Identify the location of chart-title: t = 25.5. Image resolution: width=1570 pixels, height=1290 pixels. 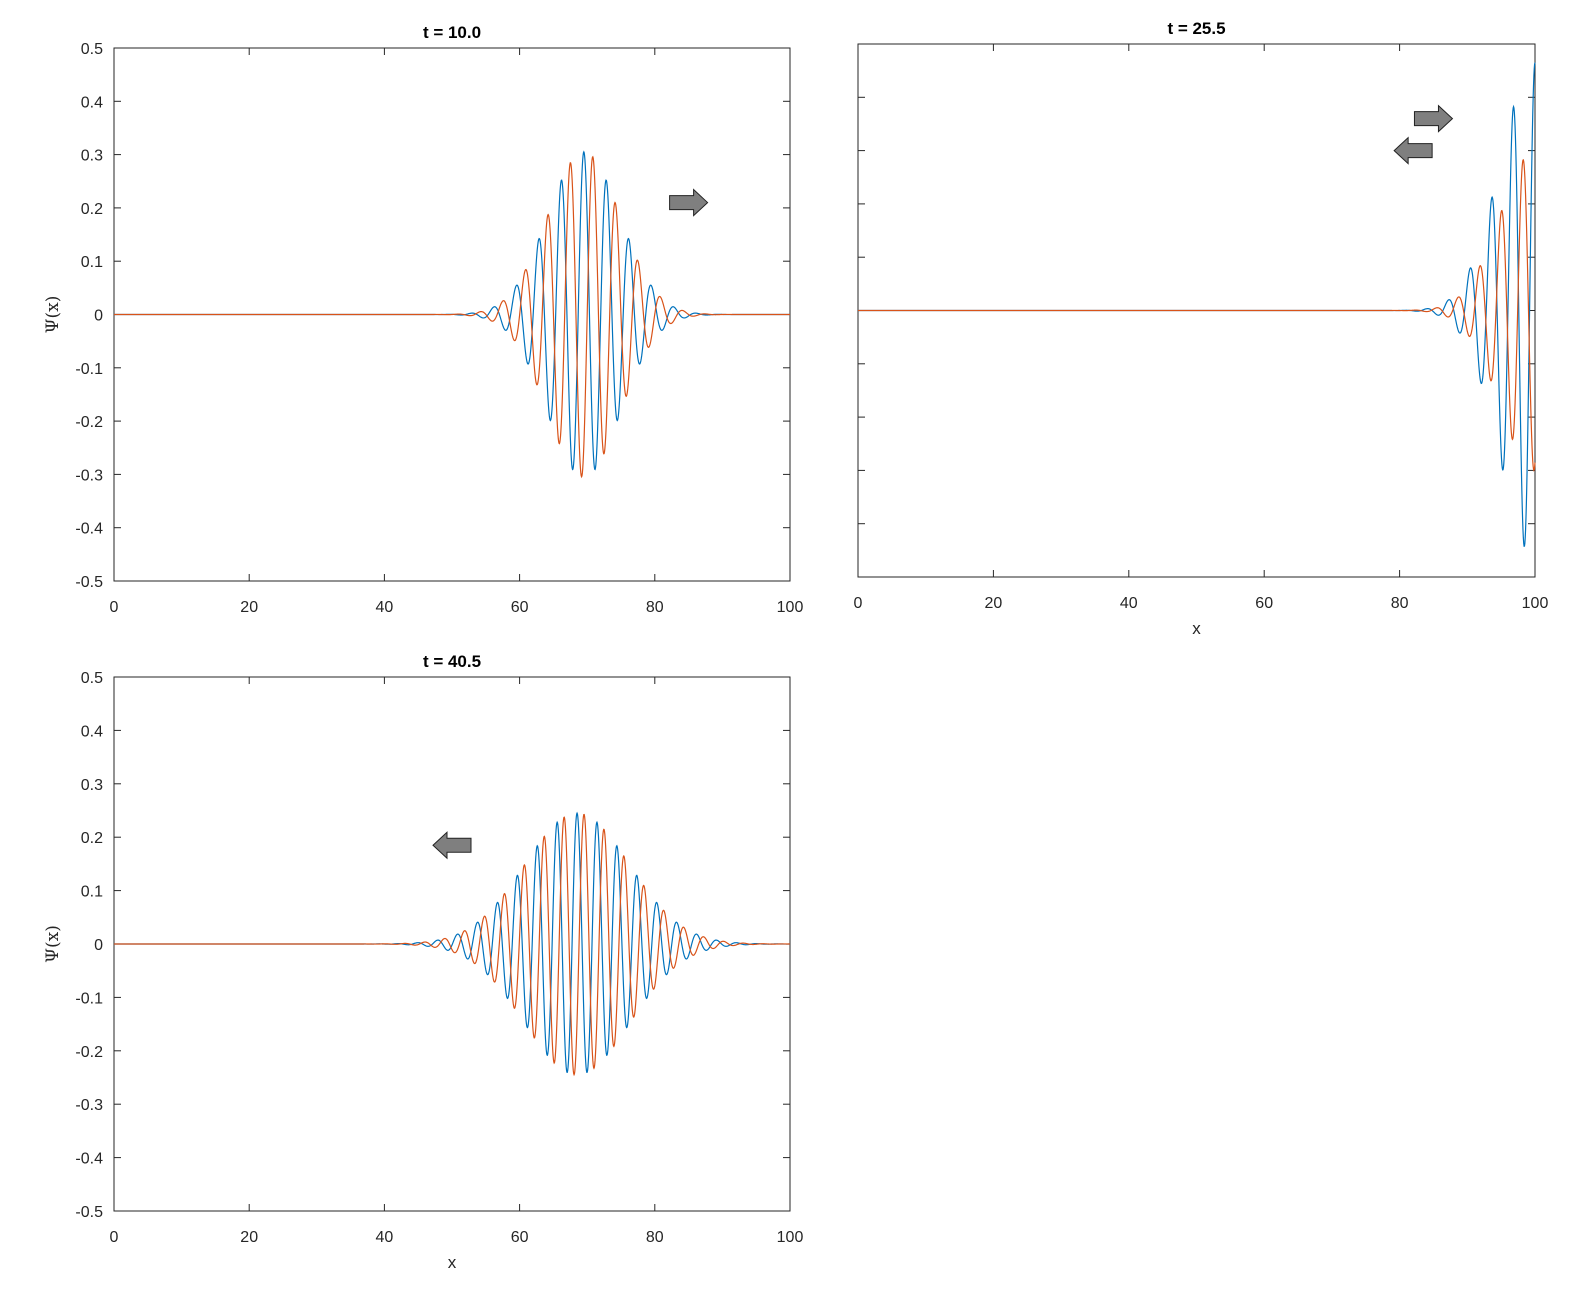
(1196, 28).